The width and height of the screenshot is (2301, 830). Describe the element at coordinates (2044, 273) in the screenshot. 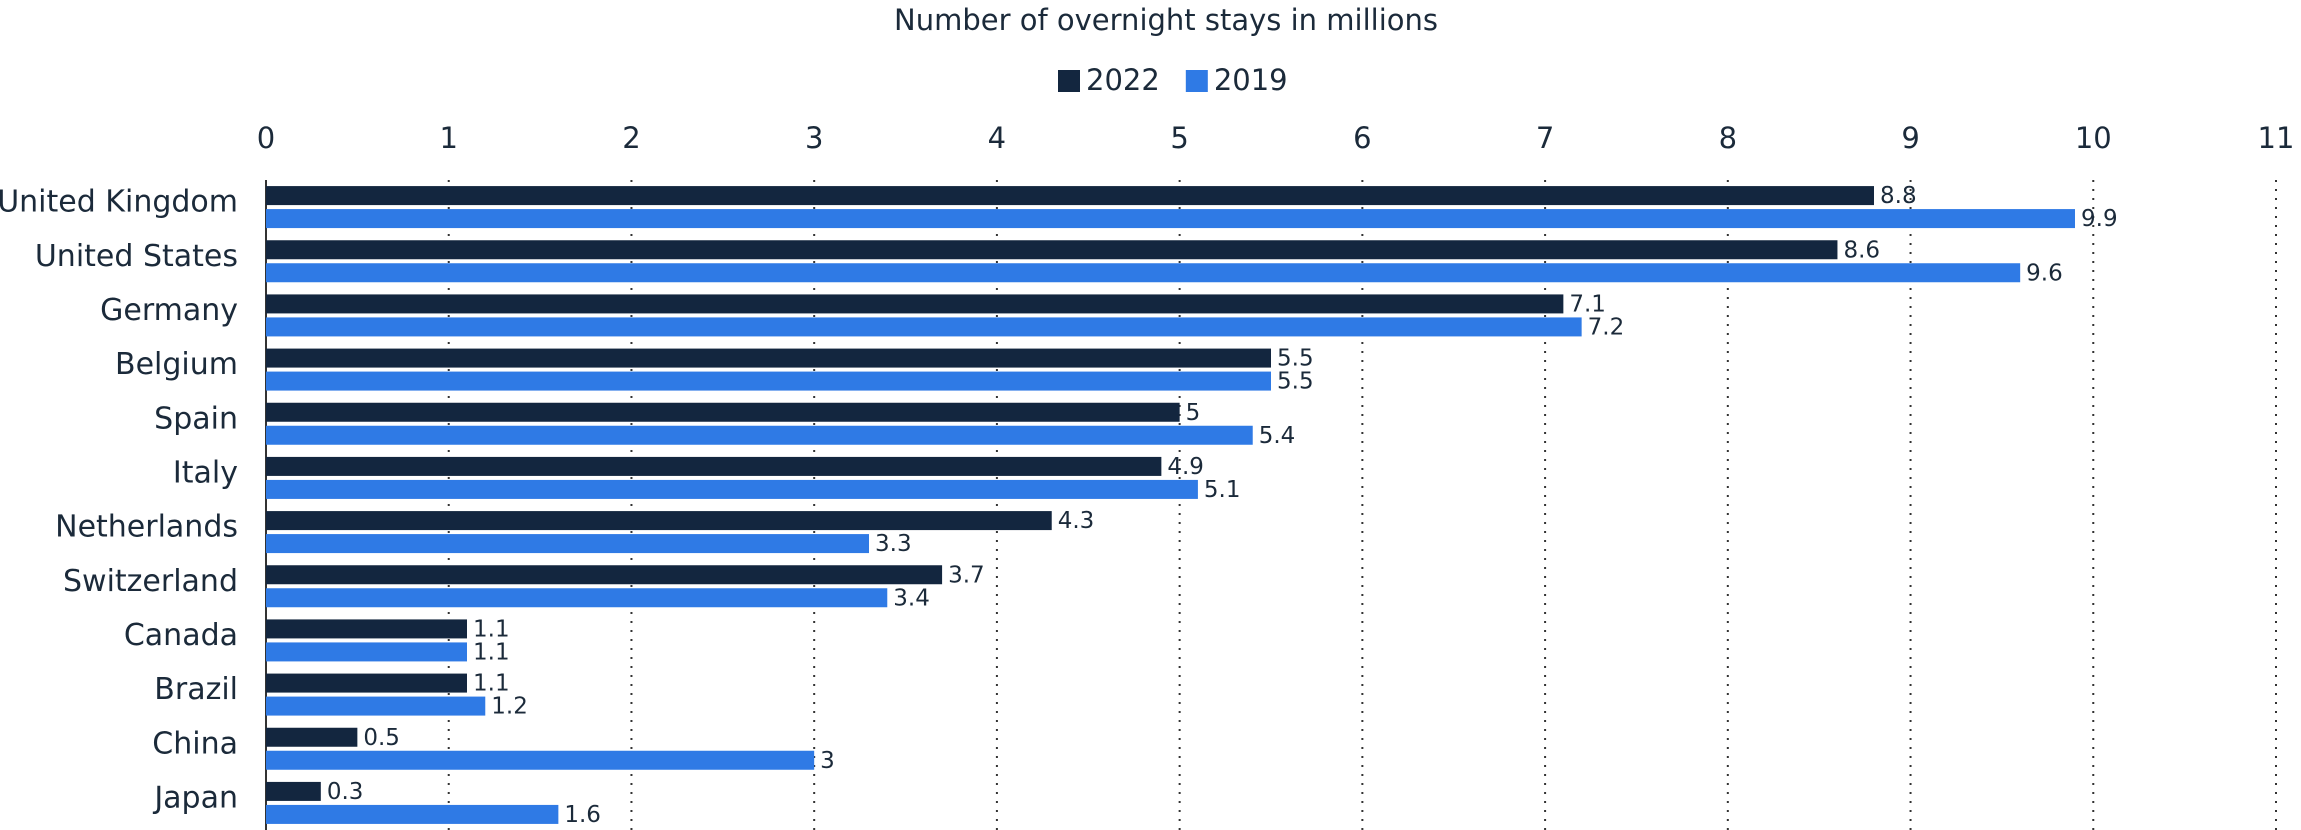

I see `data-label: 9.6` at that location.